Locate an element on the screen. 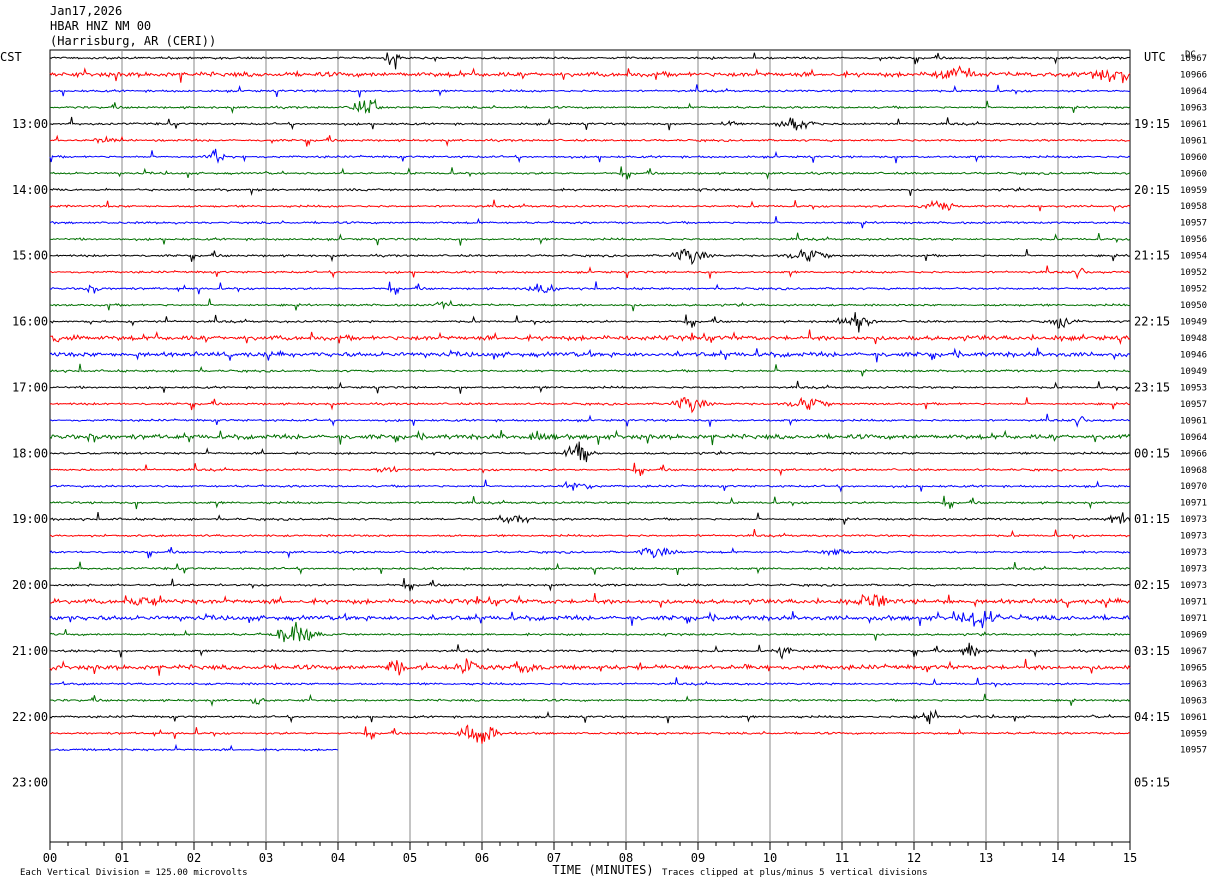  x-tick-label: 04 is located at coordinates (338, 858).